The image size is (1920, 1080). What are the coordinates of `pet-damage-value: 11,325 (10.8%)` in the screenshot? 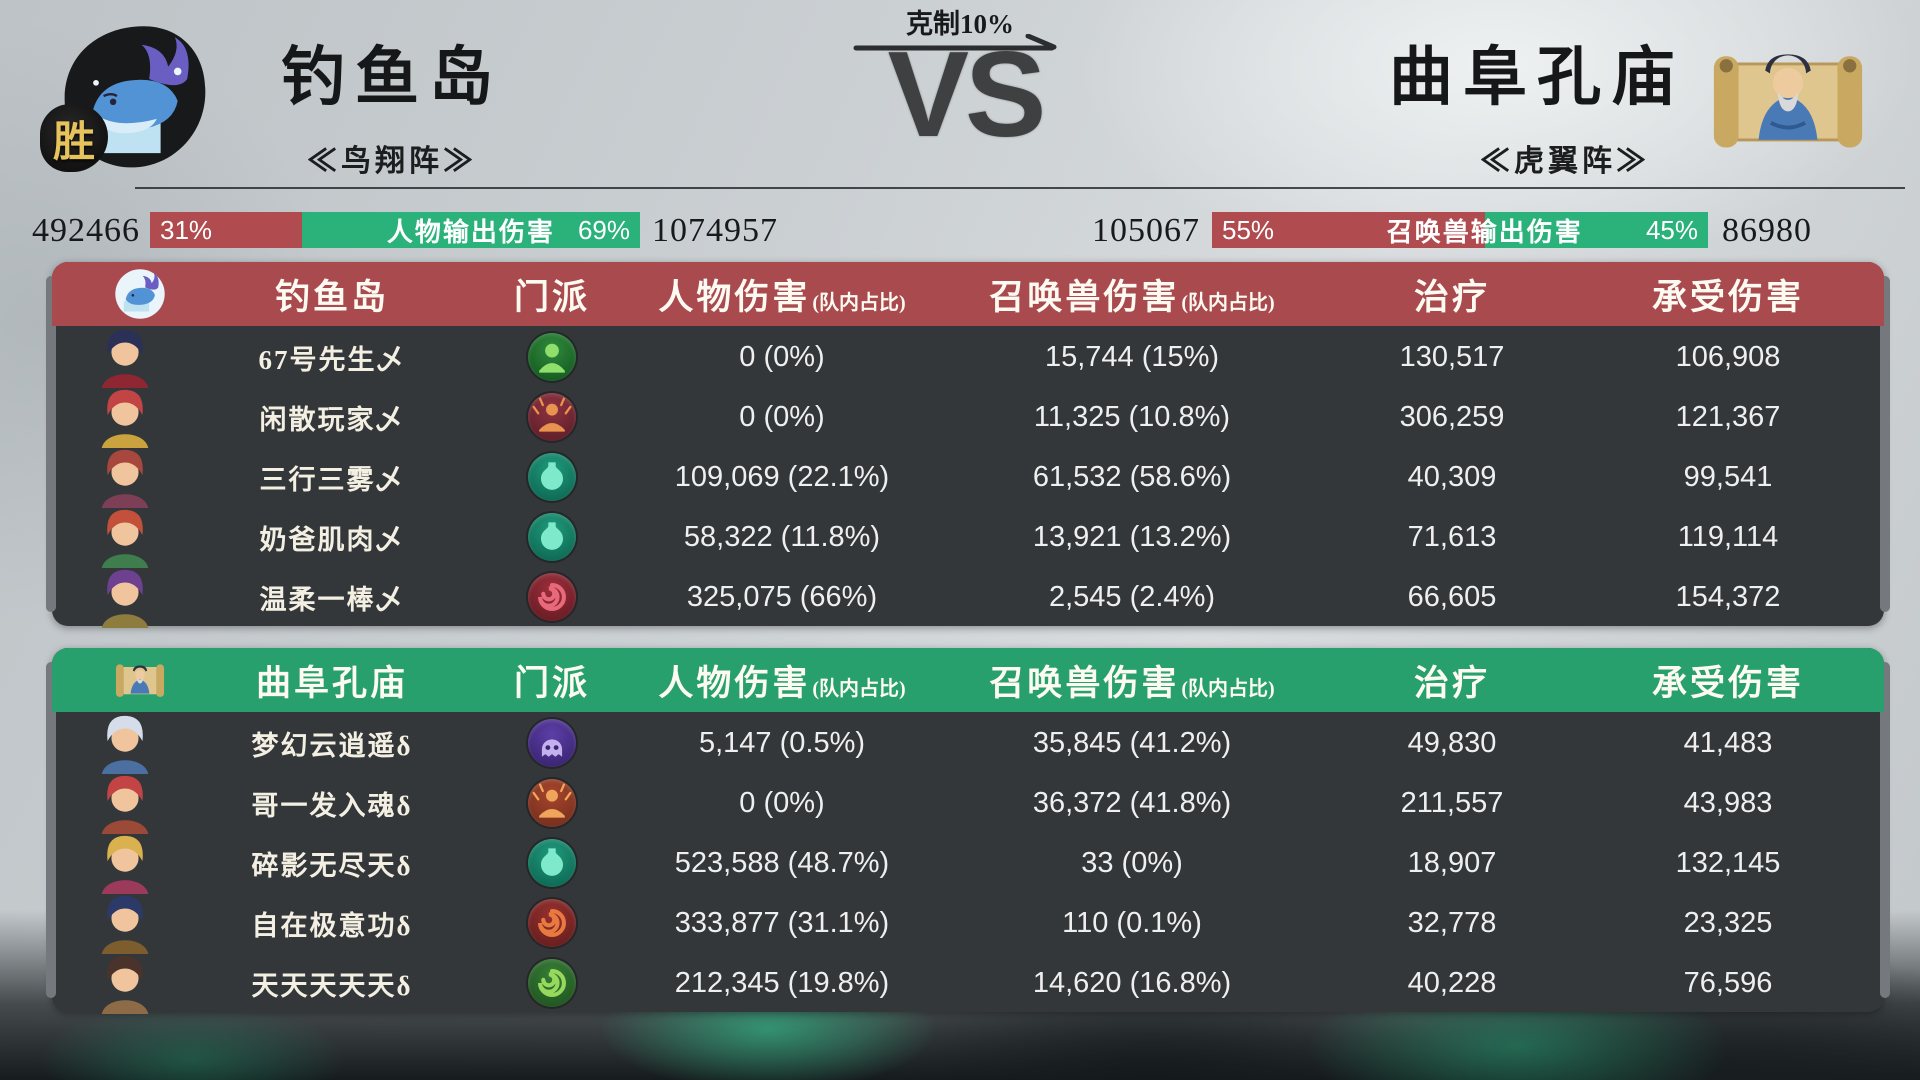 It's located at (1132, 416).